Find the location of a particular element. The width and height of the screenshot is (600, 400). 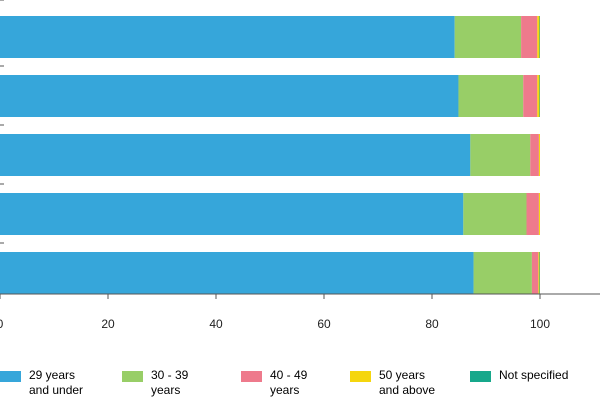

legend-label: Not specified is located at coordinates (534, 375).